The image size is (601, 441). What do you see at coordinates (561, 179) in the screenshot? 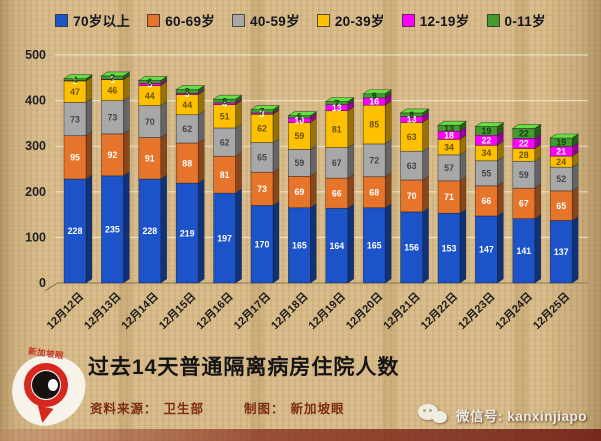
I see `segment-value-label: 52` at bounding box center [561, 179].